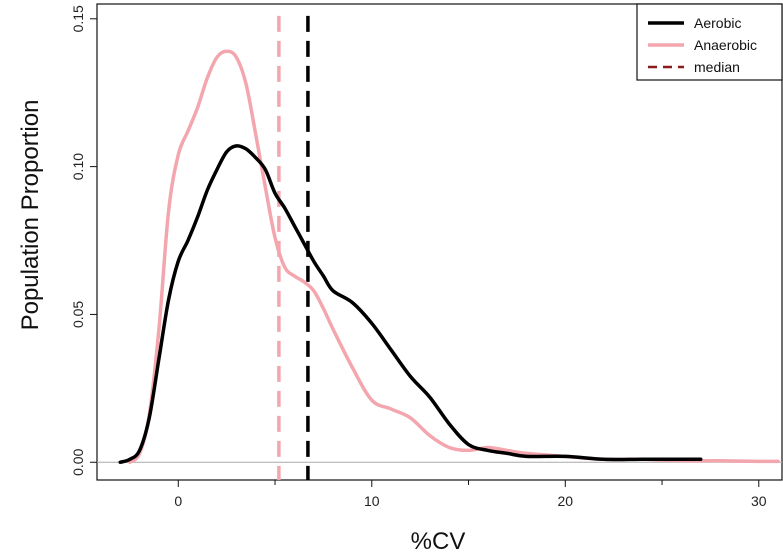  Describe the element at coordinates (725, 45) in the screenshot. I see `legend-label-anaerobic: Anaerobic` at that location.